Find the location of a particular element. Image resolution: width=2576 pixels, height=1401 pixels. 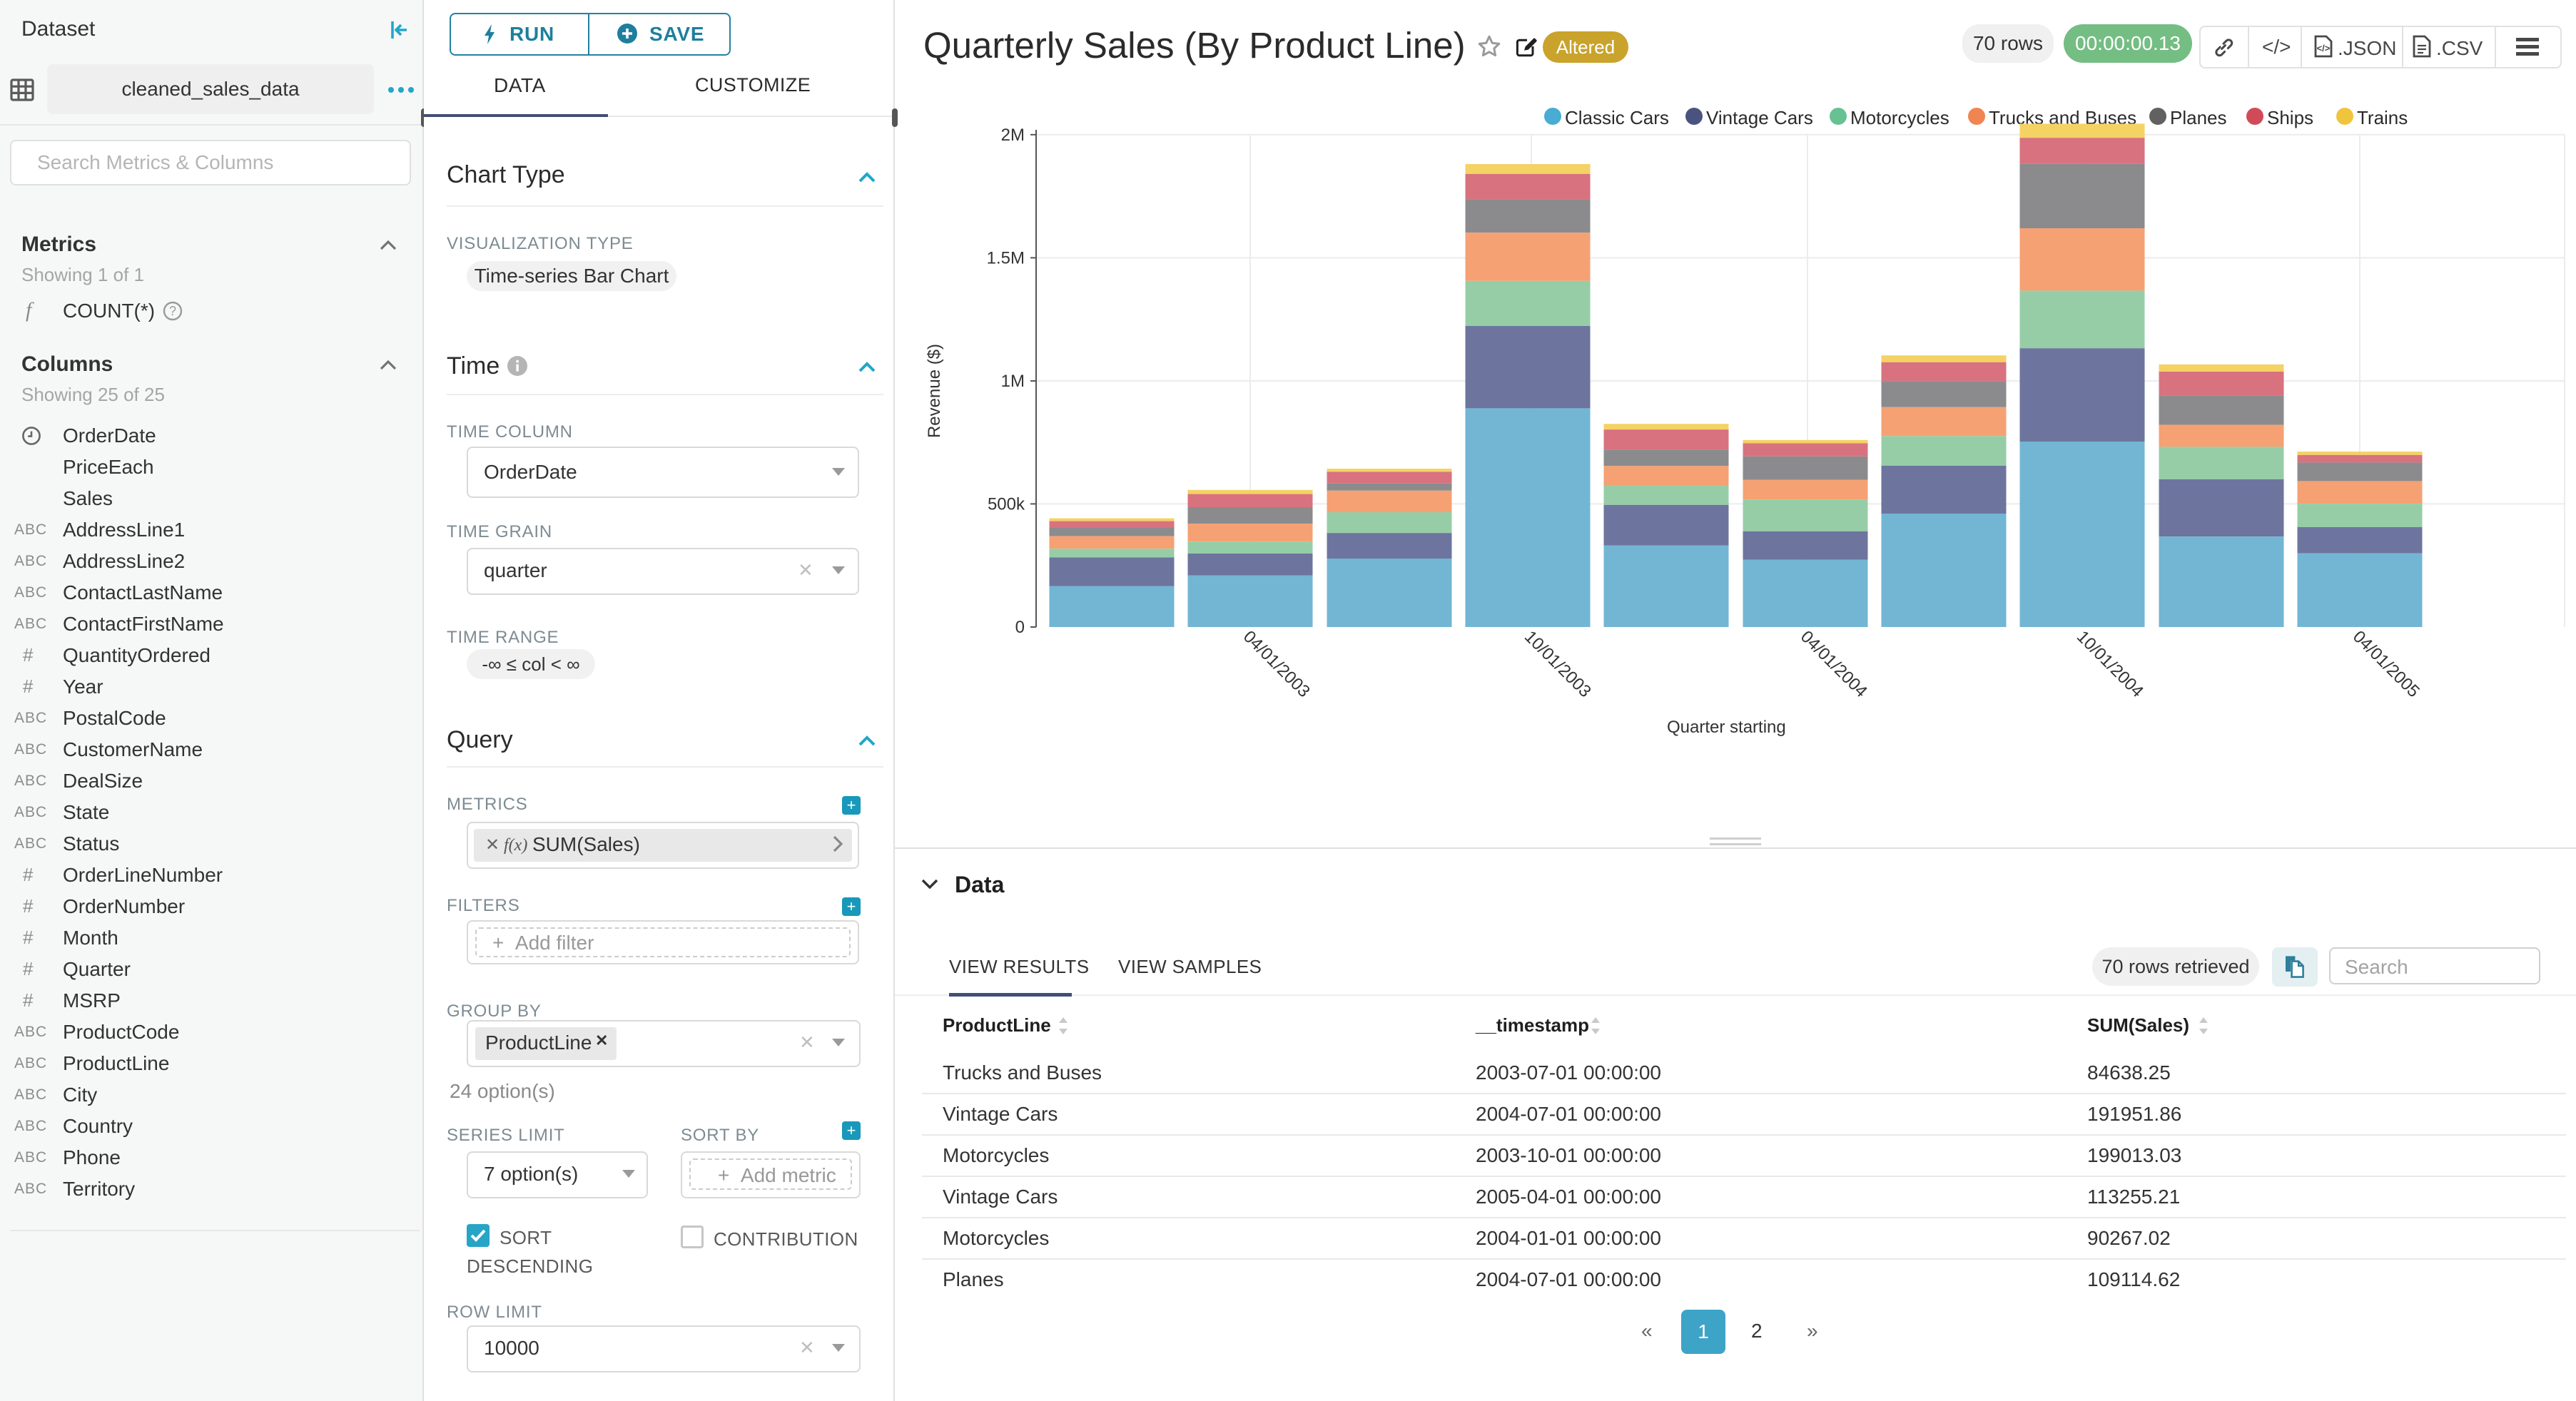

svg-text: 0 is located at coordinates (1020, 627).